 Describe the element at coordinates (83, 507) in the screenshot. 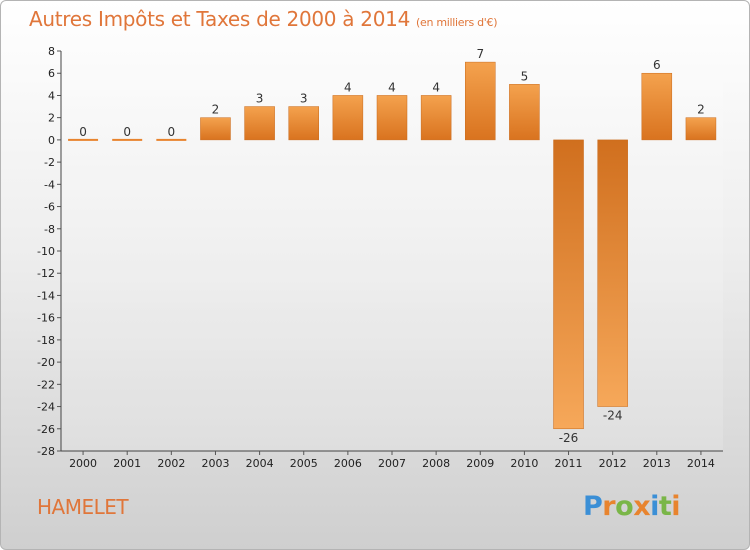

I see `place-name: HAMELET` at that location.